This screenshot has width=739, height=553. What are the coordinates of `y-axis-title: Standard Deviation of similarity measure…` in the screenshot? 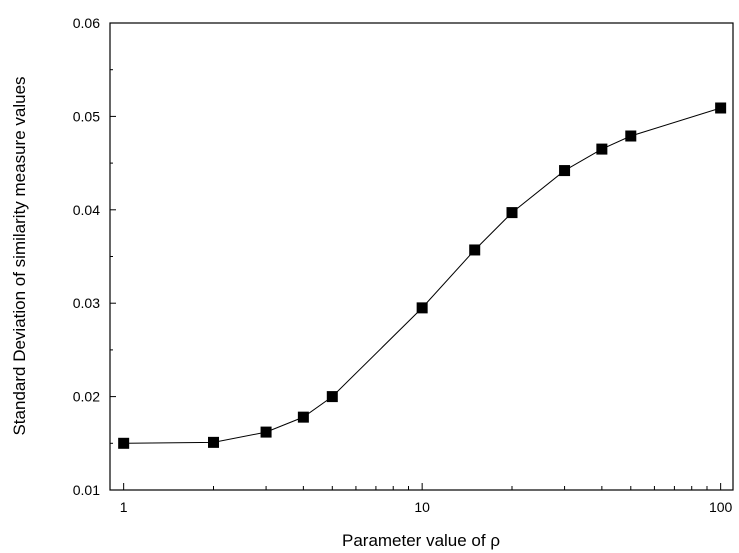 It's located at (19, 255).